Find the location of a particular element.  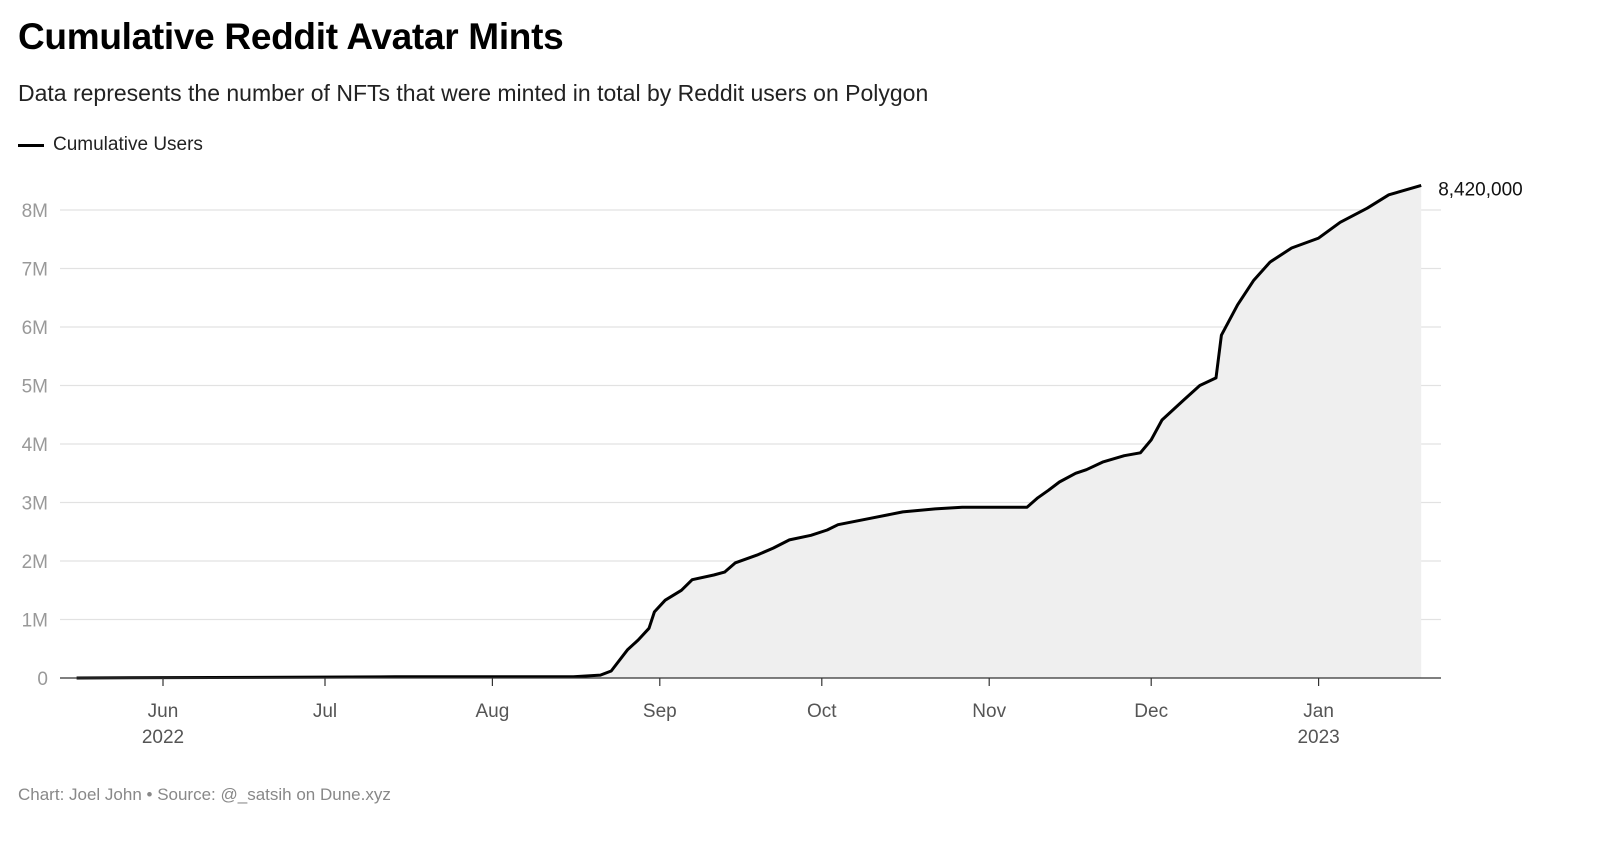

y-tick-label: 6M is located at coordinates (35, 328).